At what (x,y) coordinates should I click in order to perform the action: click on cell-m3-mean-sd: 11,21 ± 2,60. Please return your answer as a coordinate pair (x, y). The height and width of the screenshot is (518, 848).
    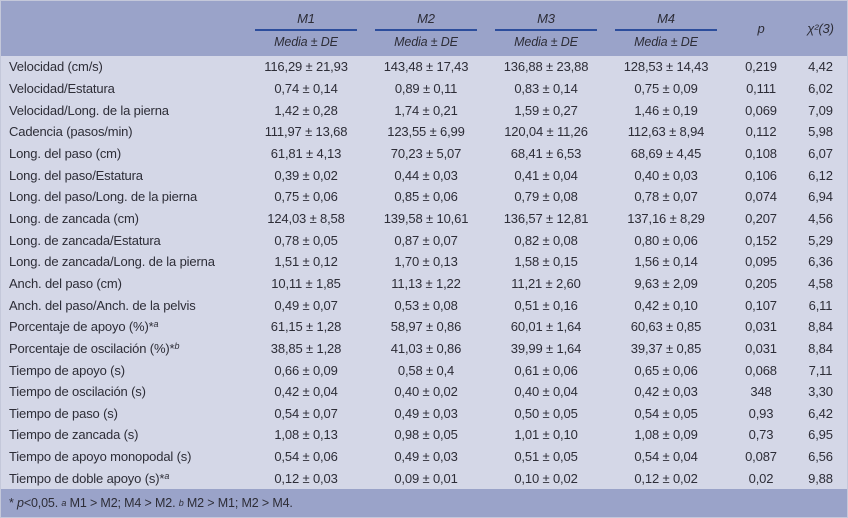
    Looking at the image, I should click on (546, 283).